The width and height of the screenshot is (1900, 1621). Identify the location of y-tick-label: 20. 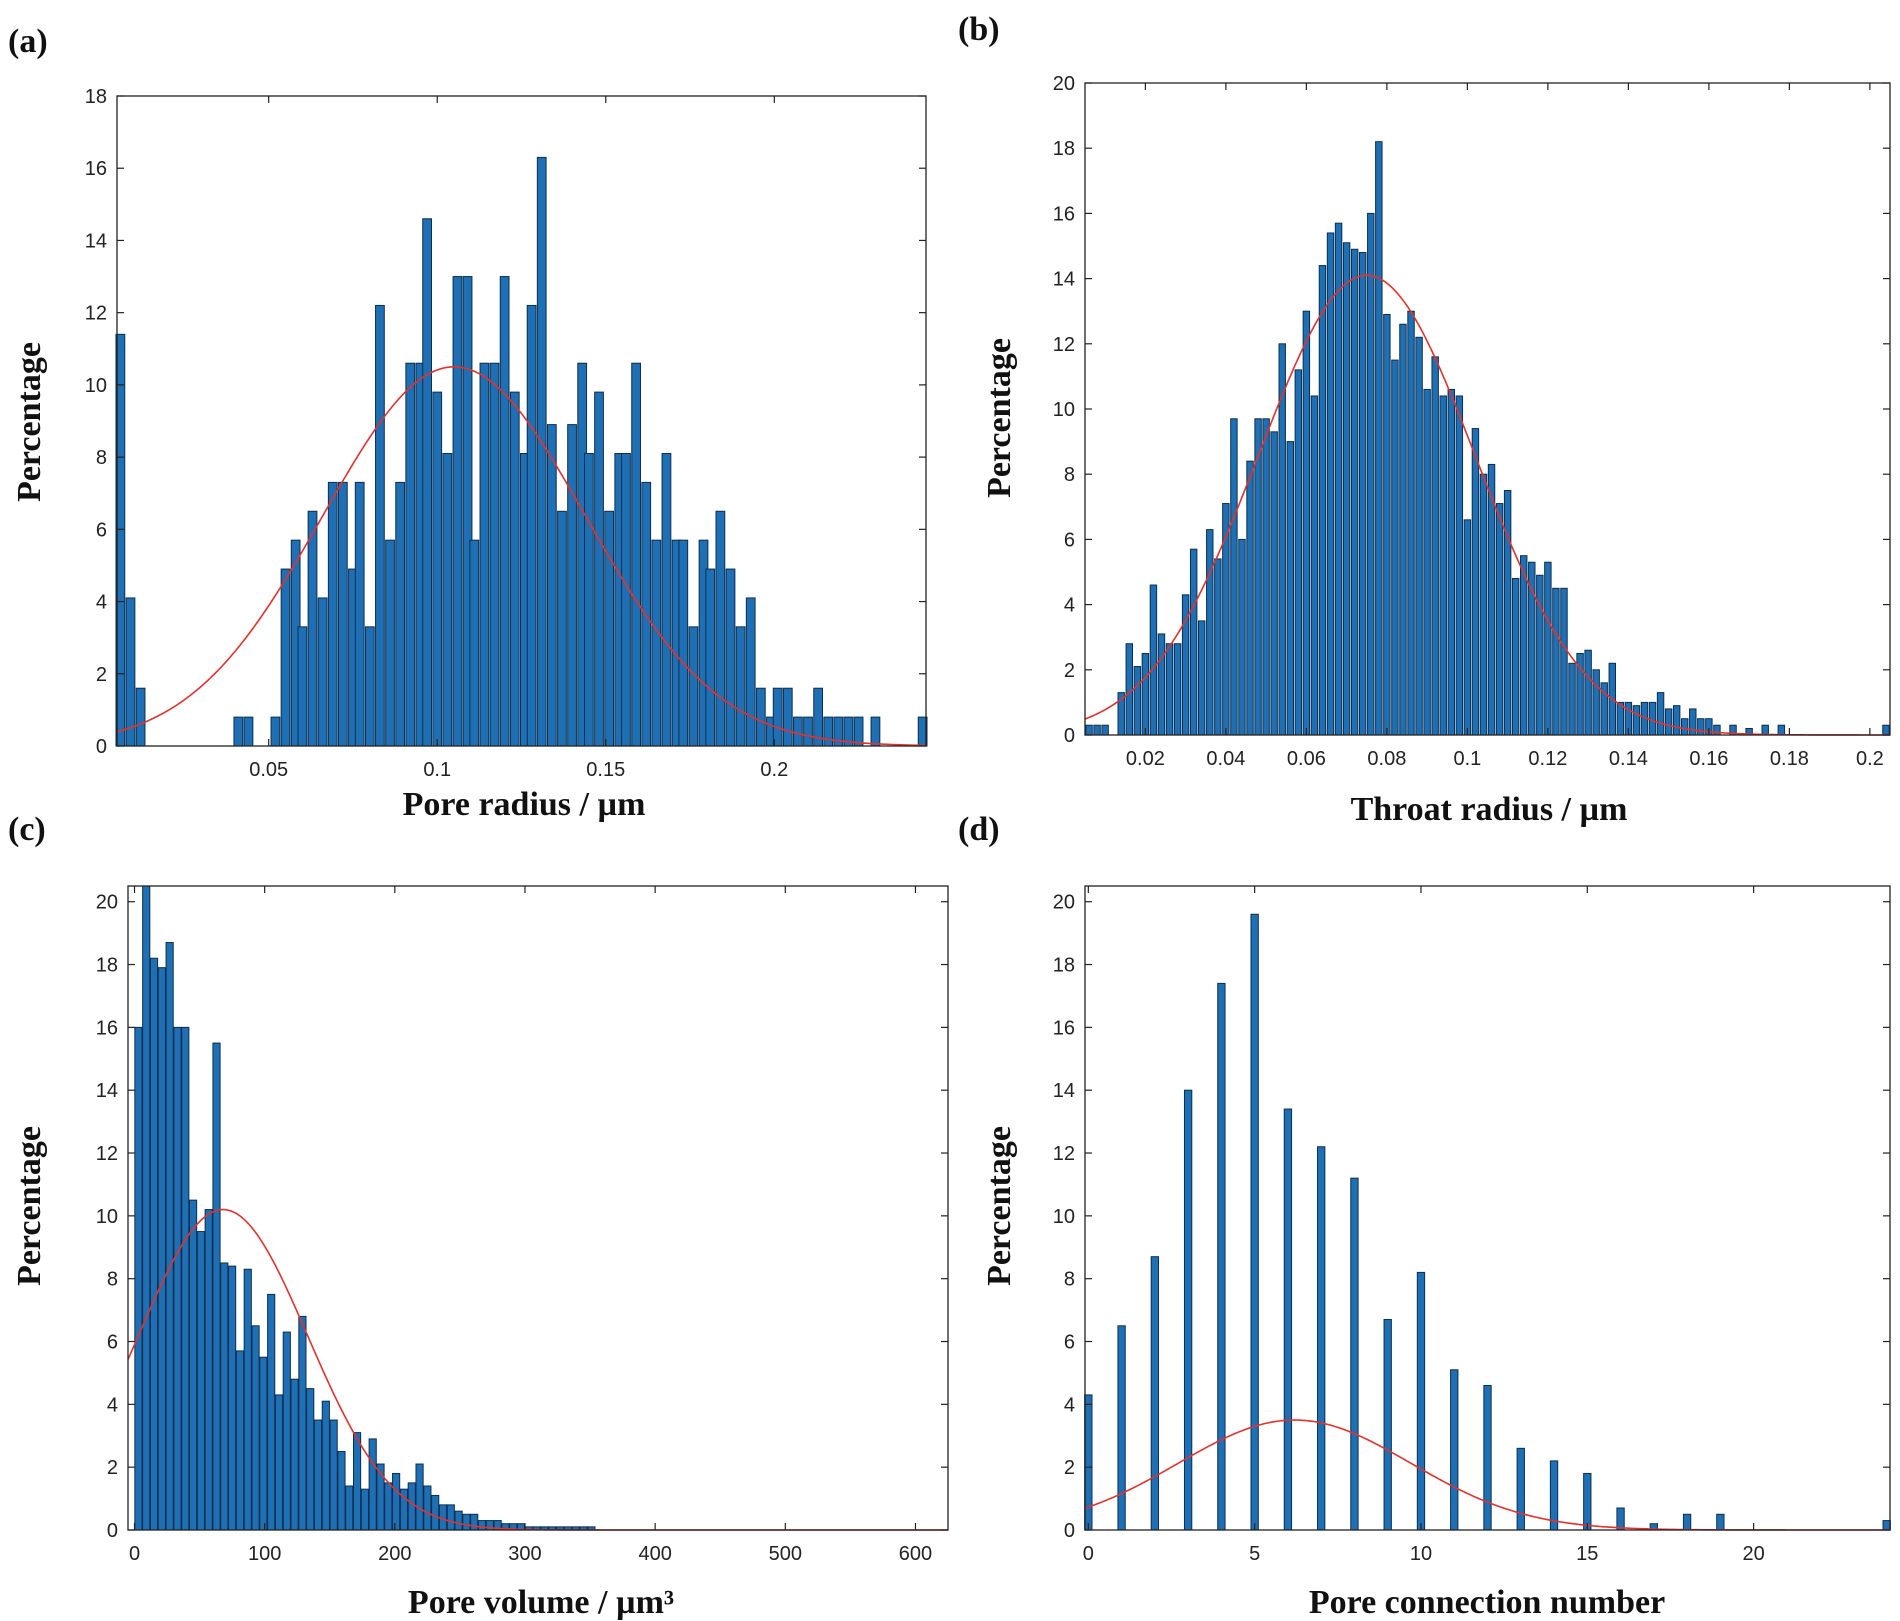
(1064, 84).